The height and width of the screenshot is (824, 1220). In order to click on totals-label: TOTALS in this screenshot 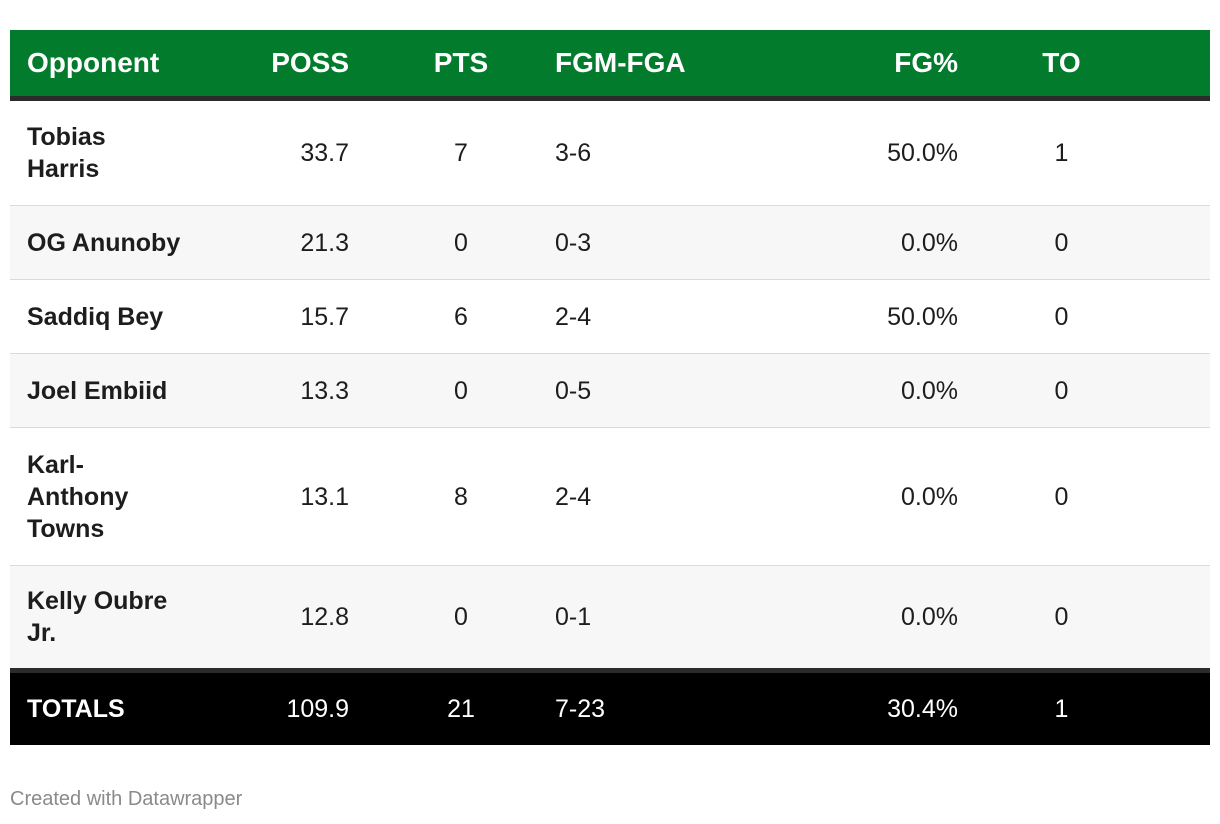, I will do `click(90, 706)`.